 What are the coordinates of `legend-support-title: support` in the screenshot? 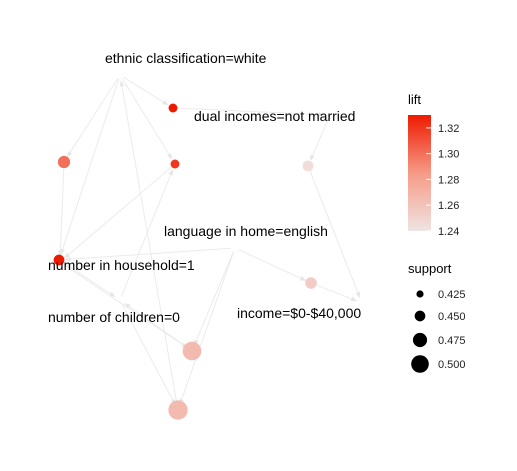 It's located at (430, 268).